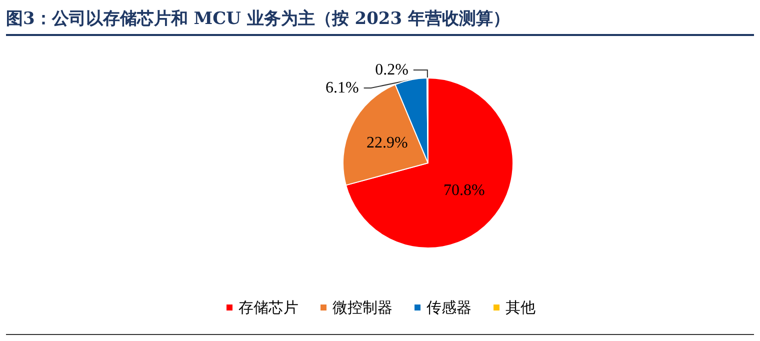 The image size is (760, 341). I want to click on data-label: 0.2%, so click(391, 70).